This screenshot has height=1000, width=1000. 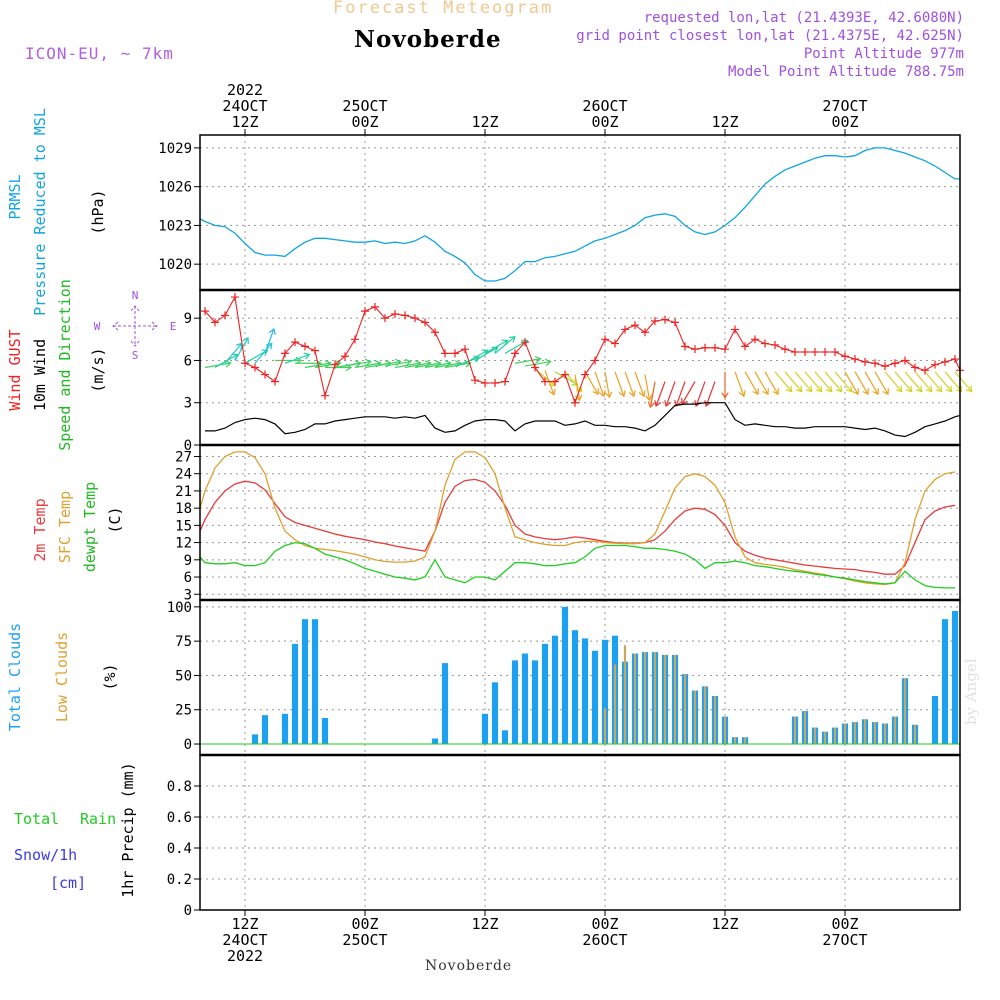 I want to click on x-tick-label-top: 24OCT, so click(x=244, y=106).